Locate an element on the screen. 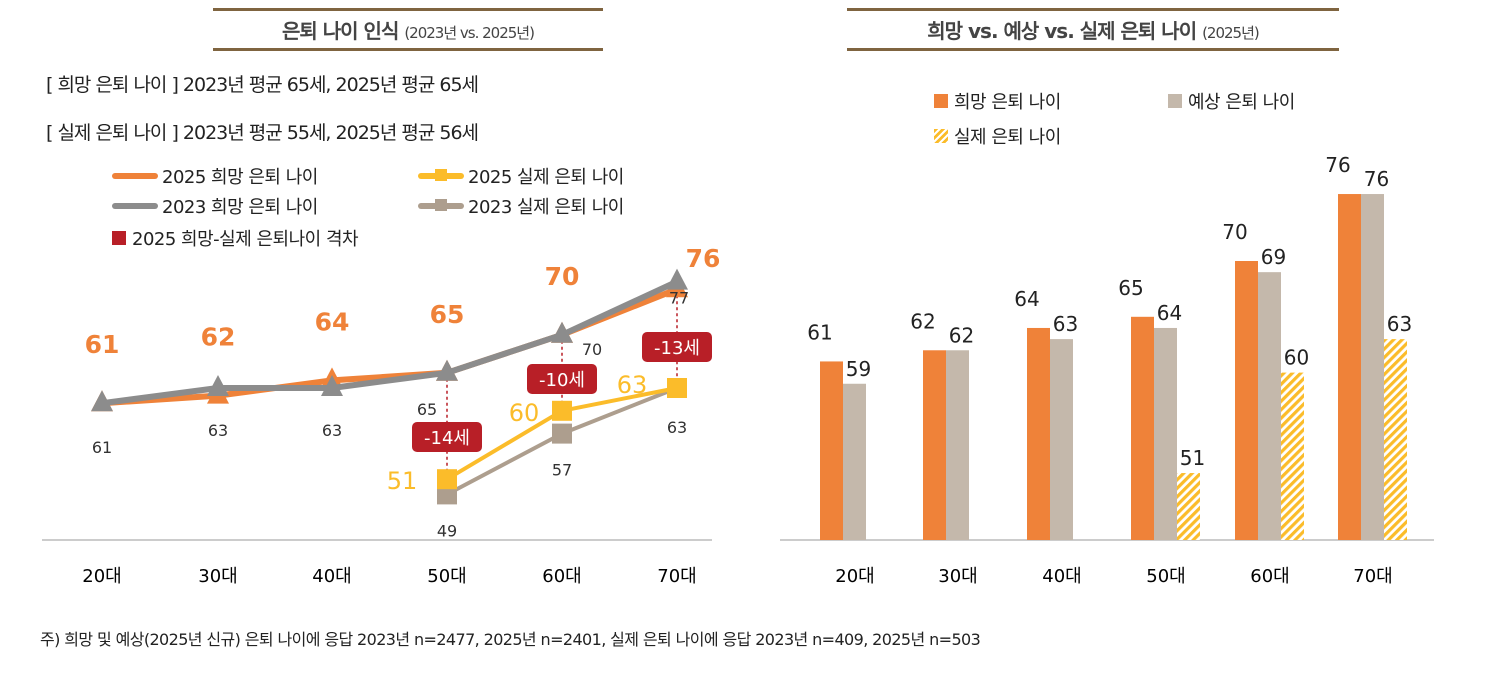 The height and width of the screenshot is (675, 1488). gap-badge-label: -10세 is located at coordinates (562, 380).